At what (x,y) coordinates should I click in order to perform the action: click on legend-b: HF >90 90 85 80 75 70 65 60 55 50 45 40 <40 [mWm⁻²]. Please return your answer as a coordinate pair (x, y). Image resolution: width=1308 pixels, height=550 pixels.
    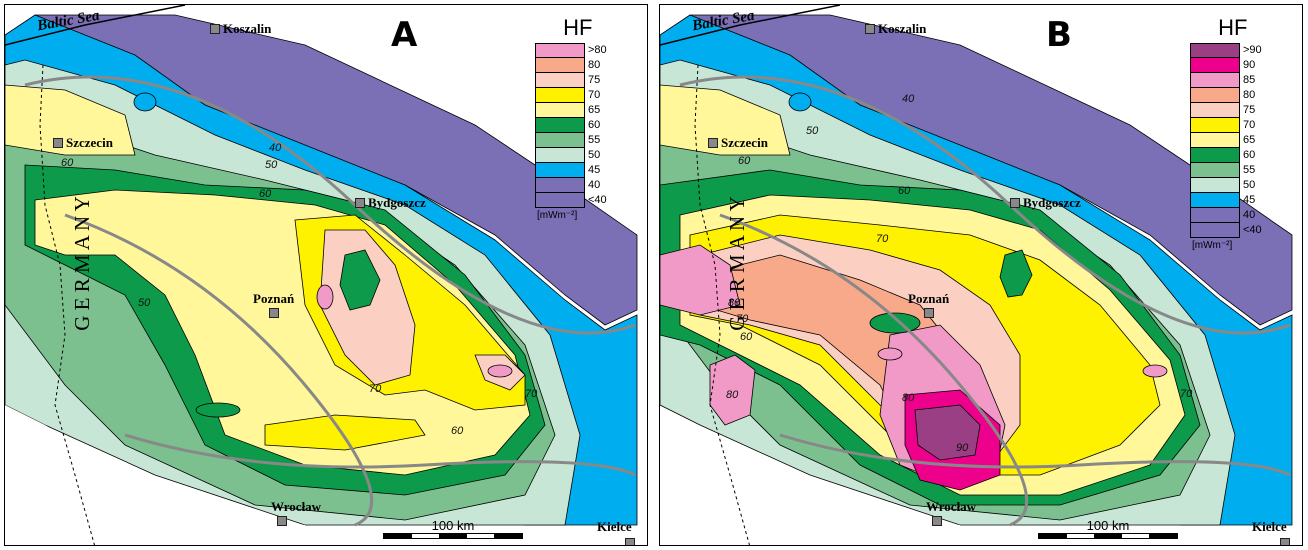
    Looking at the image, I should click on (1226, 133).